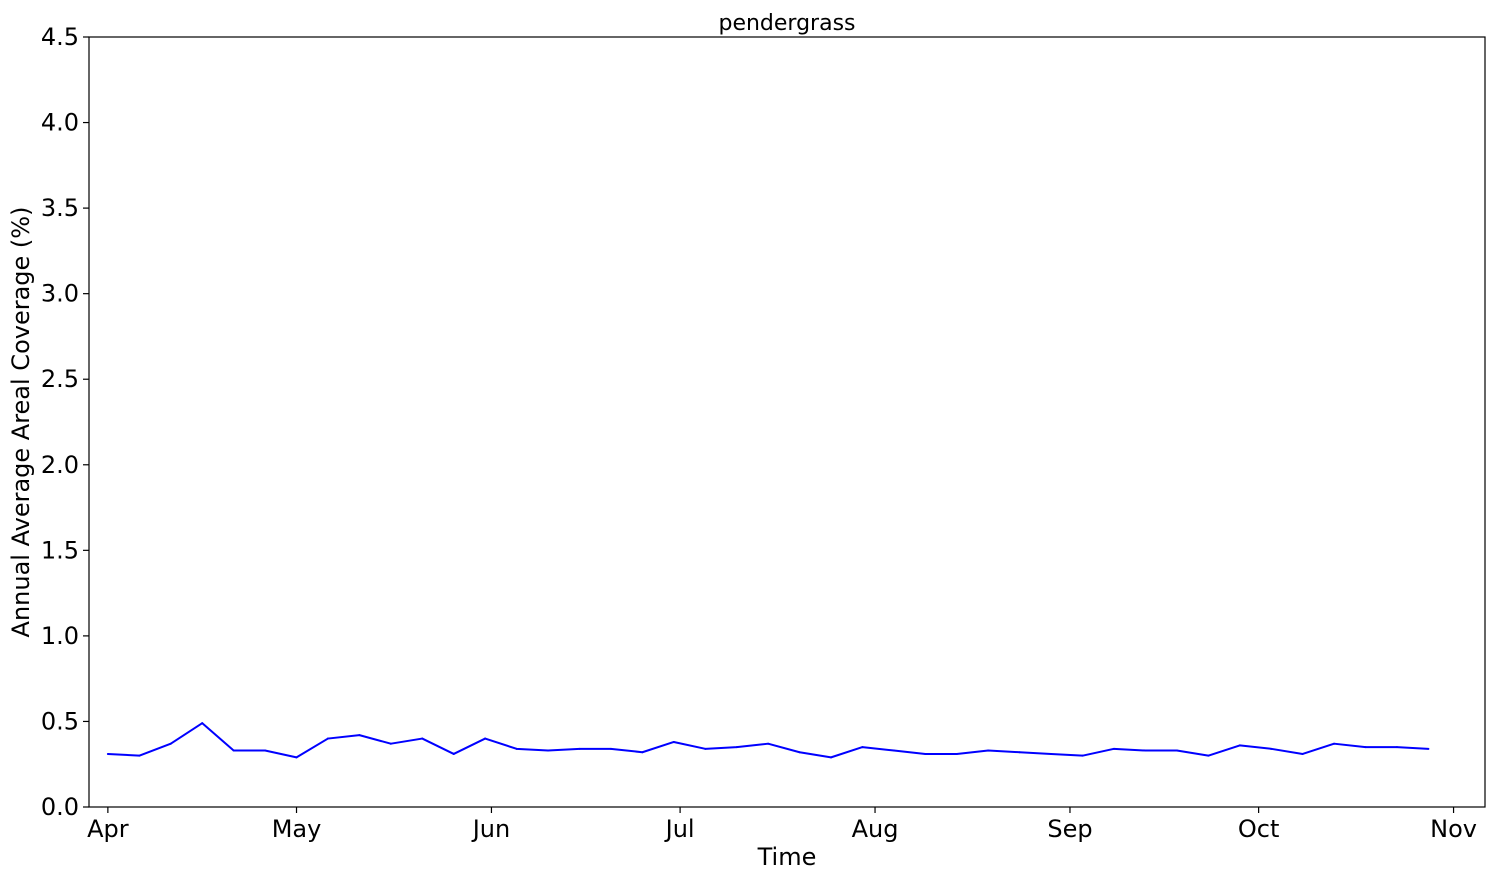 This screenshot has width=1494, height=880. Describe the element at coordinates (60, 379) in the screenshot. I see `y-tick-label: 2.5` at that location.